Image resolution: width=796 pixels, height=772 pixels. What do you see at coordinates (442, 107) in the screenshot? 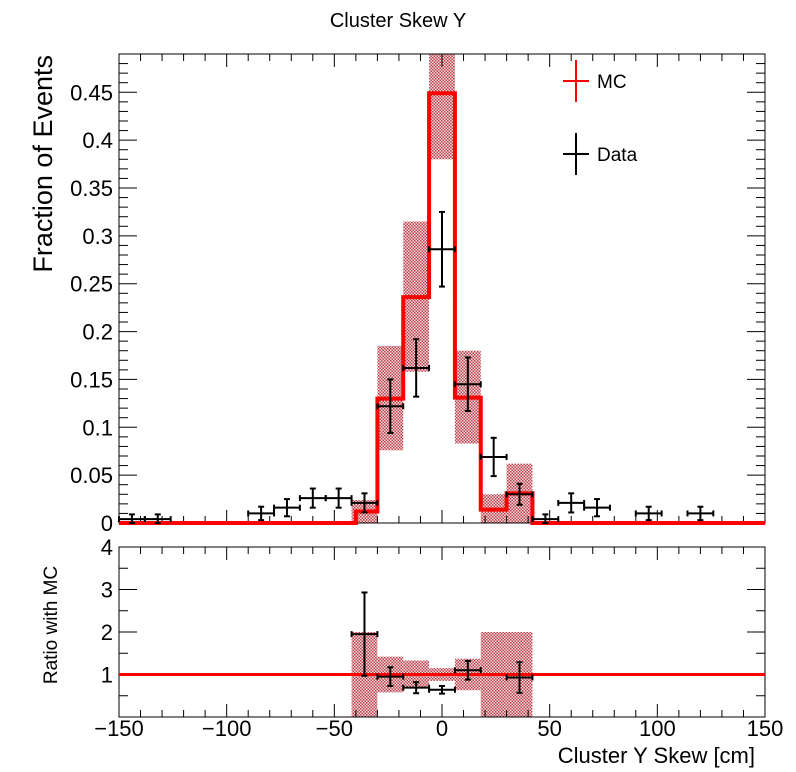
I see `mc-band-bin` at bounding box center [442, 107].